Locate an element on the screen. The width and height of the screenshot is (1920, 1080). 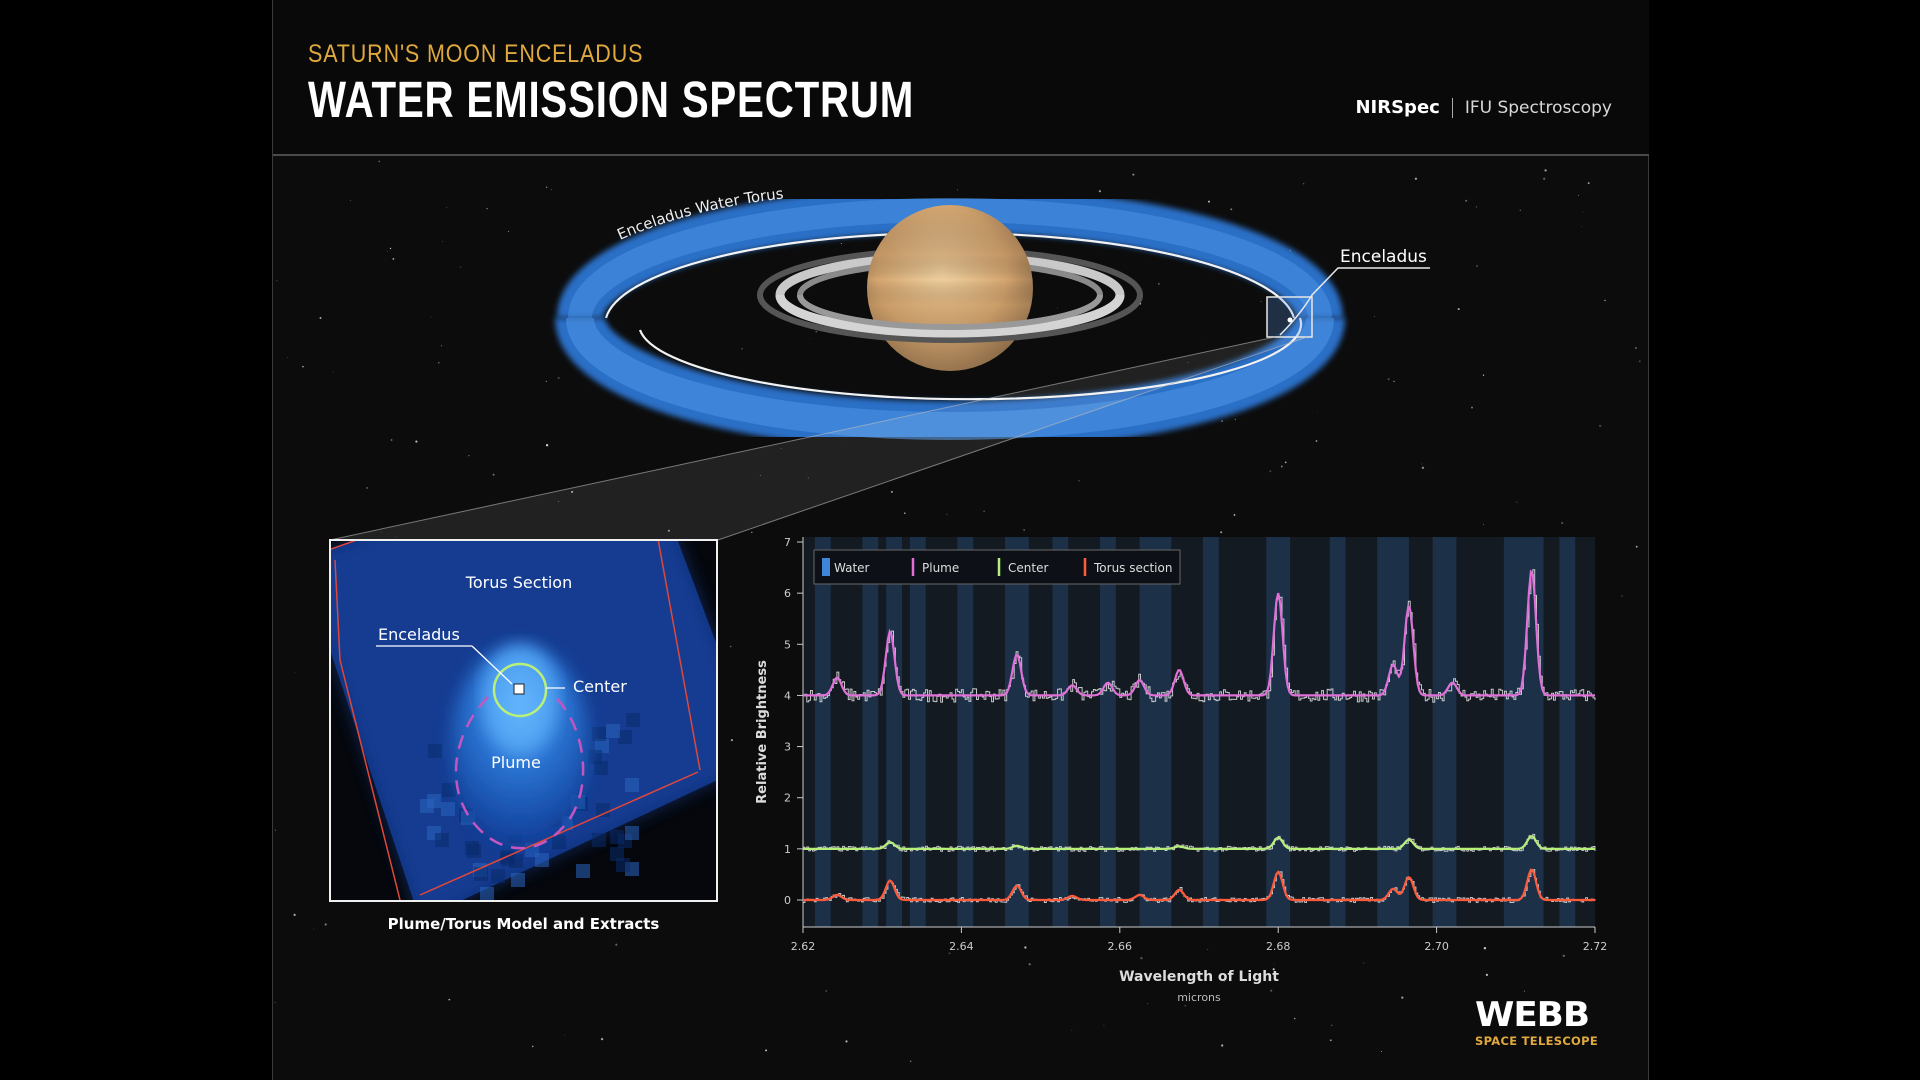
page-title: WATER EMISSION SPECTRUM is located at coordinates (611, 99).